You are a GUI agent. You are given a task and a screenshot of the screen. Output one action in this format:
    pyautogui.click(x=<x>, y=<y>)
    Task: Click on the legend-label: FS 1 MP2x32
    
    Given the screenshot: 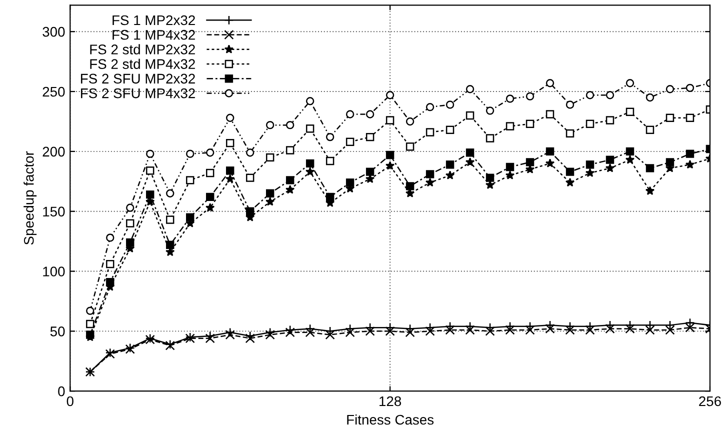 What is the action you would take?
    pyautogui.click(x=153, y=20)
    